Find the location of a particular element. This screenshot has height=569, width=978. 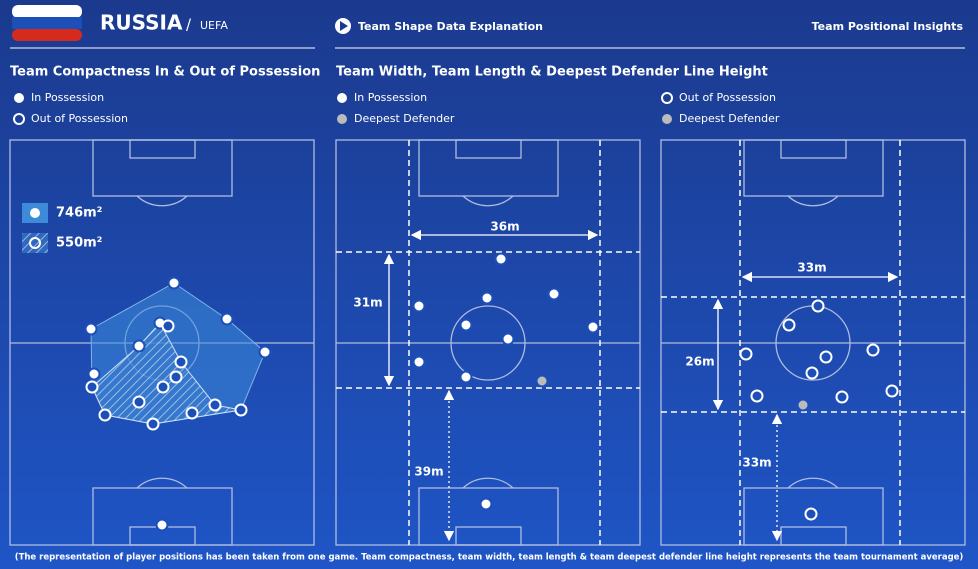

length-label: 31m is located at coordinates (367, 303).